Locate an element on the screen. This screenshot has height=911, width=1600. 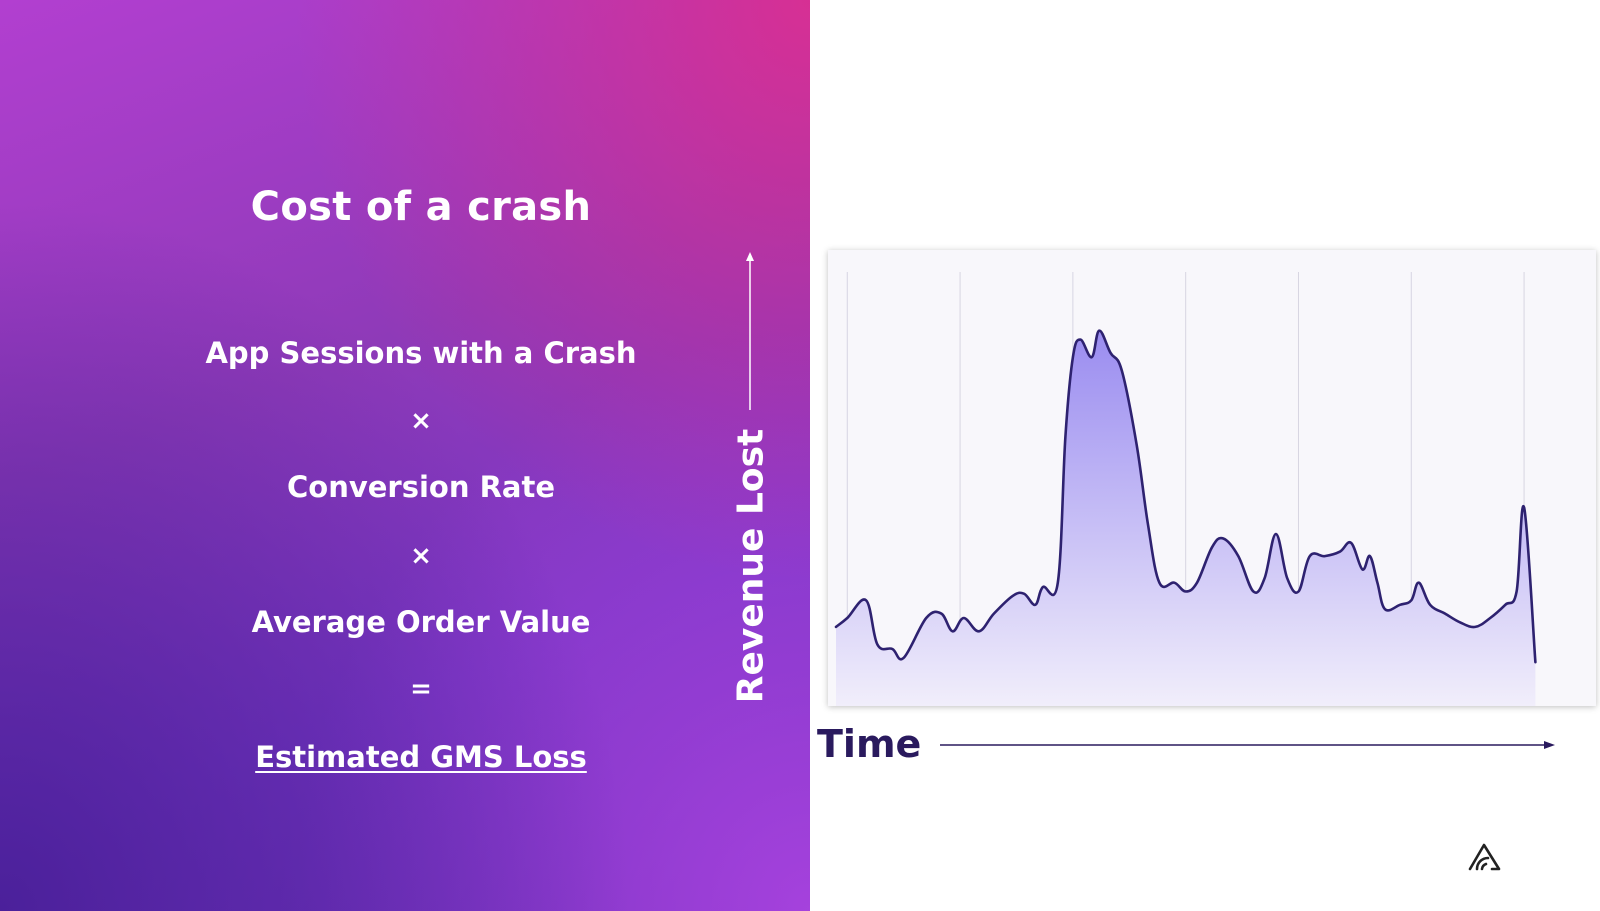
x-axis-arrow is located at coordinates (1247, 745).